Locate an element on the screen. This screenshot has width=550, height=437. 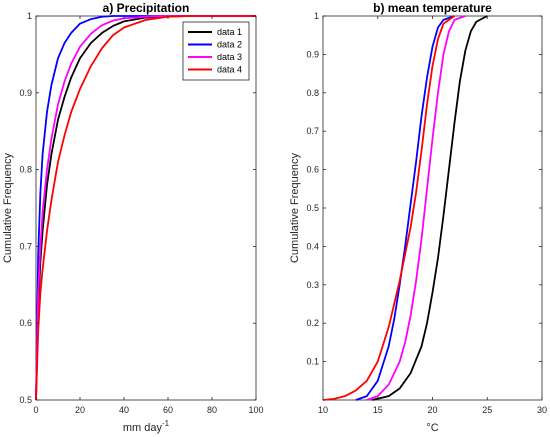
precip-x-tick-label: 40 is located at coordinates (124, 410).